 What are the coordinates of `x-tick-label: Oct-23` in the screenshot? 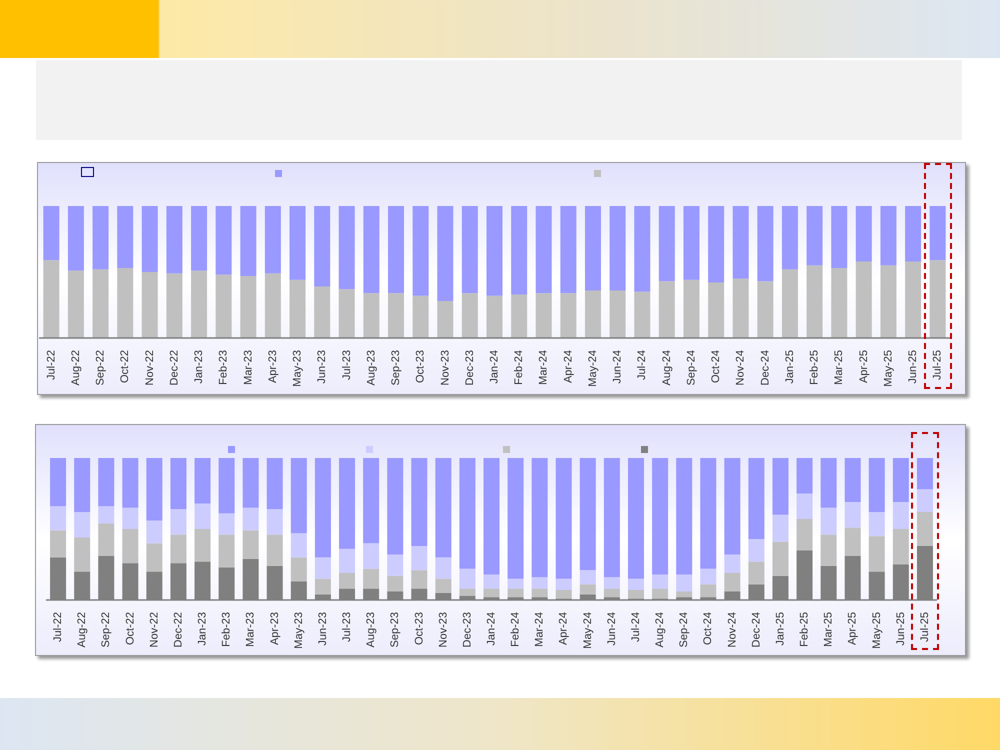 It's located at (420, 367).